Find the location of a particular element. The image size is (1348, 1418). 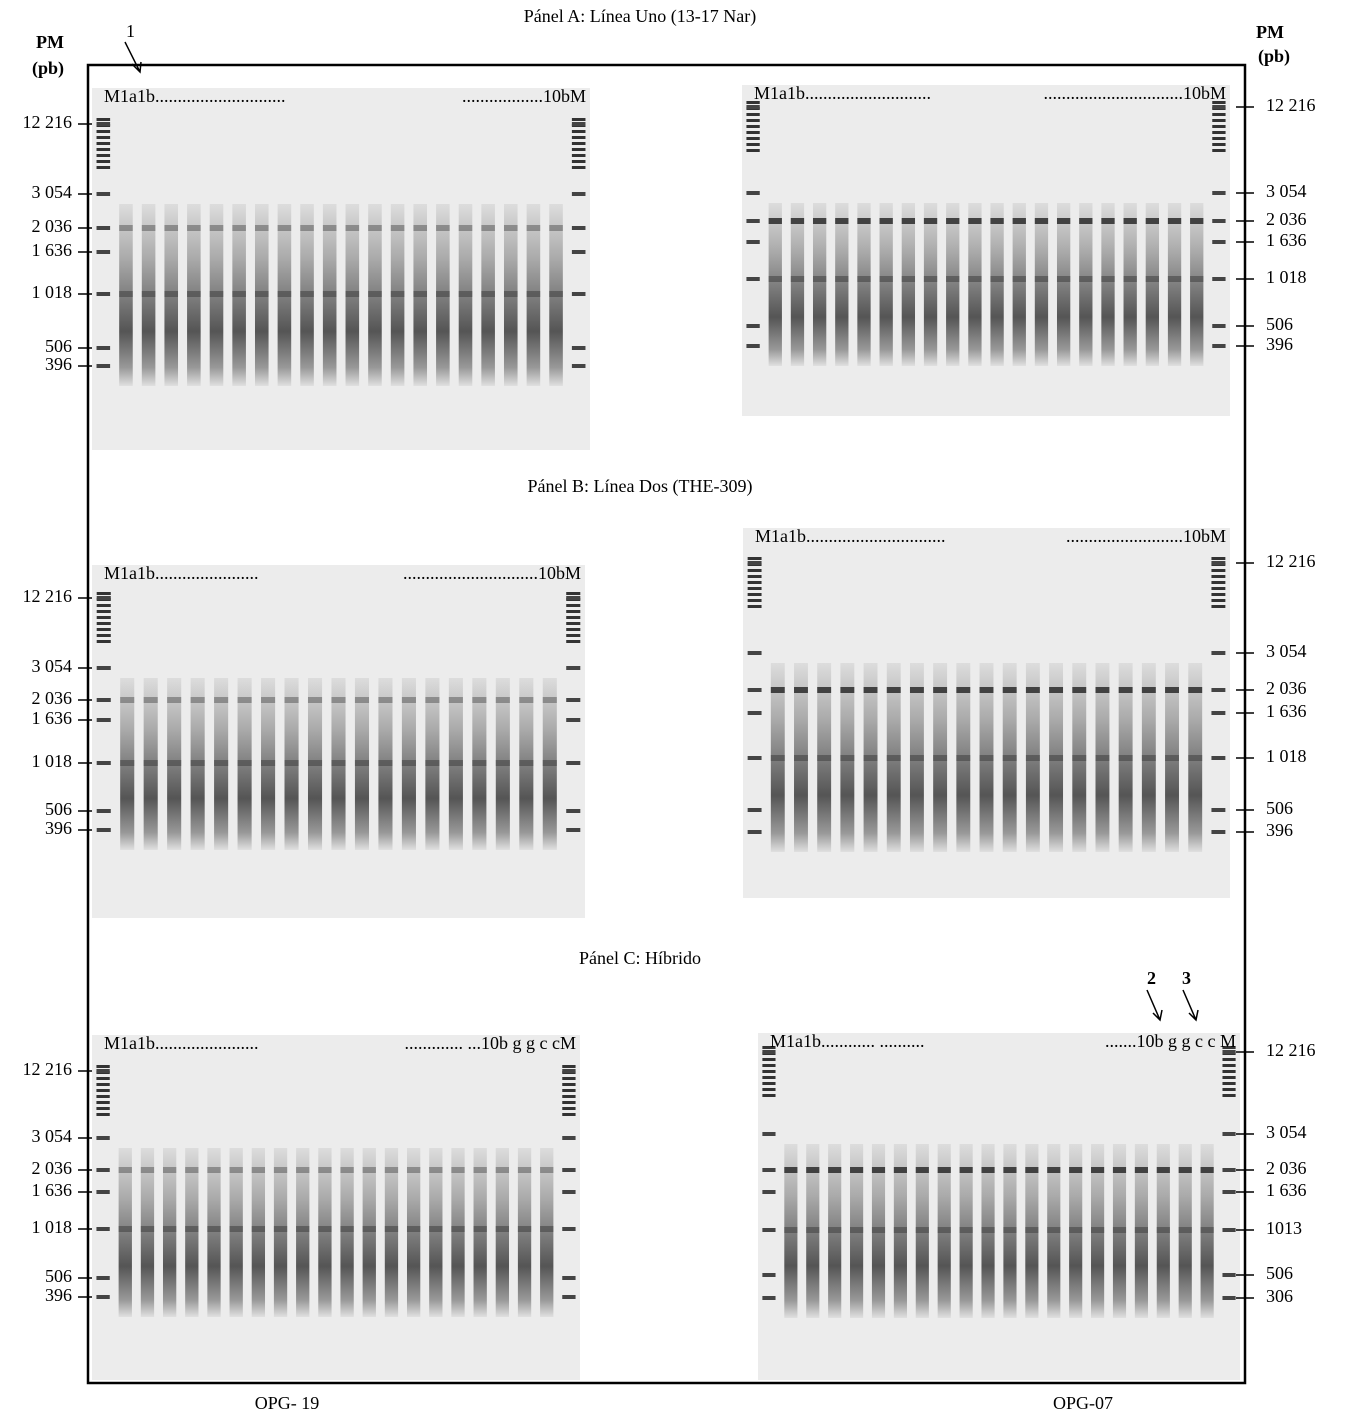

primer-label: OPG-07 is located at coordinates (1083, 1403).